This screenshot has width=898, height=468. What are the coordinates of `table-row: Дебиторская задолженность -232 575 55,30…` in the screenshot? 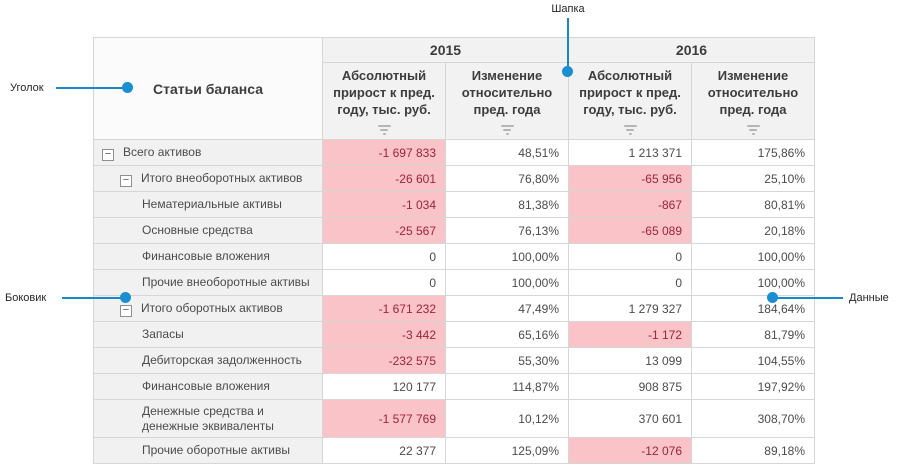 It's located at (454, 360).